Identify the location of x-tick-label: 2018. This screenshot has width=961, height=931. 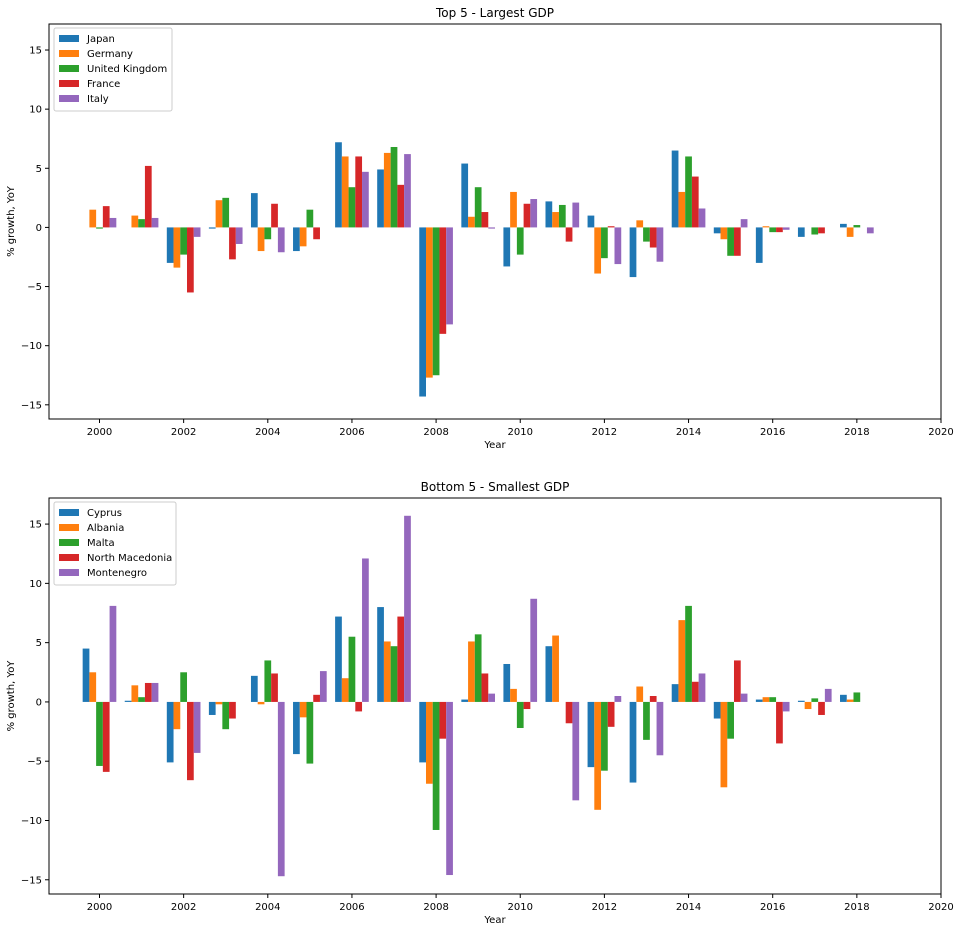
(856, 432).